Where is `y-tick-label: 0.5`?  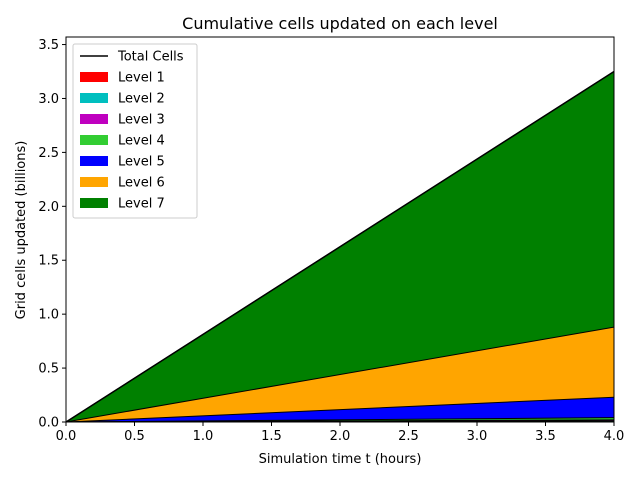
y-tick-label: 0.5 is located at coordinates (48, 369).